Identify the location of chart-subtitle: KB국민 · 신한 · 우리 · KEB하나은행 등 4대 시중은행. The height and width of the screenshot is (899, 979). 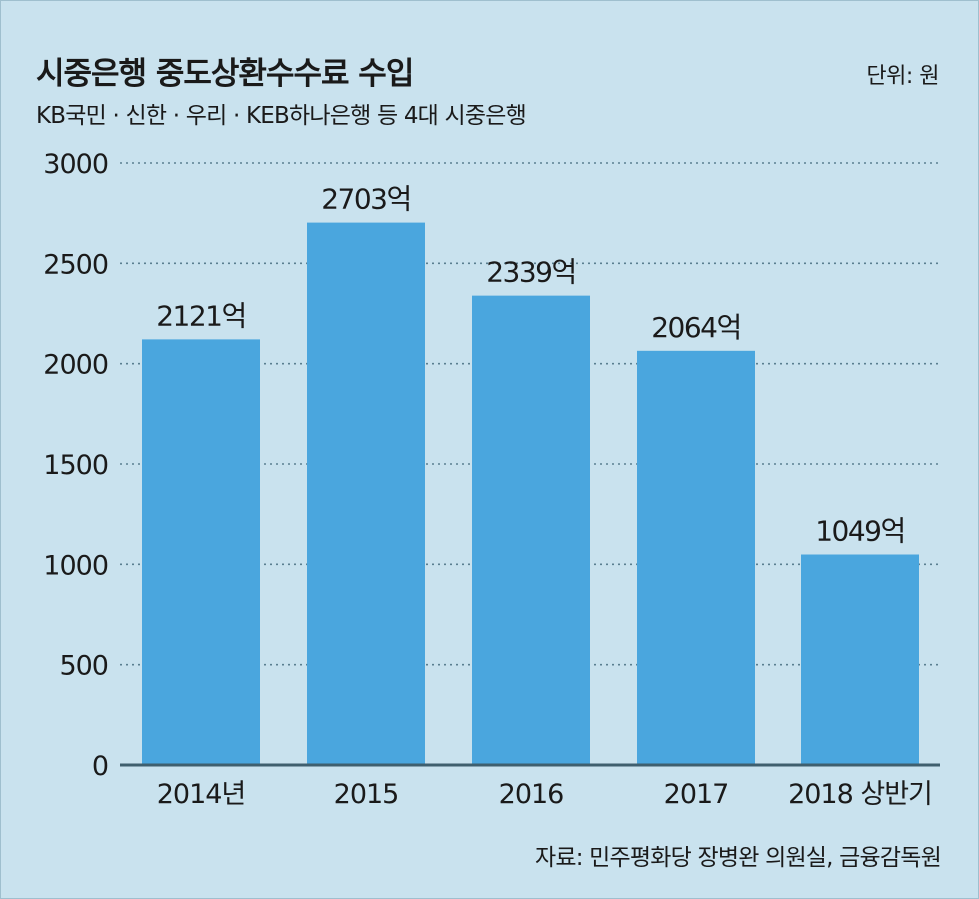
(281, 116).